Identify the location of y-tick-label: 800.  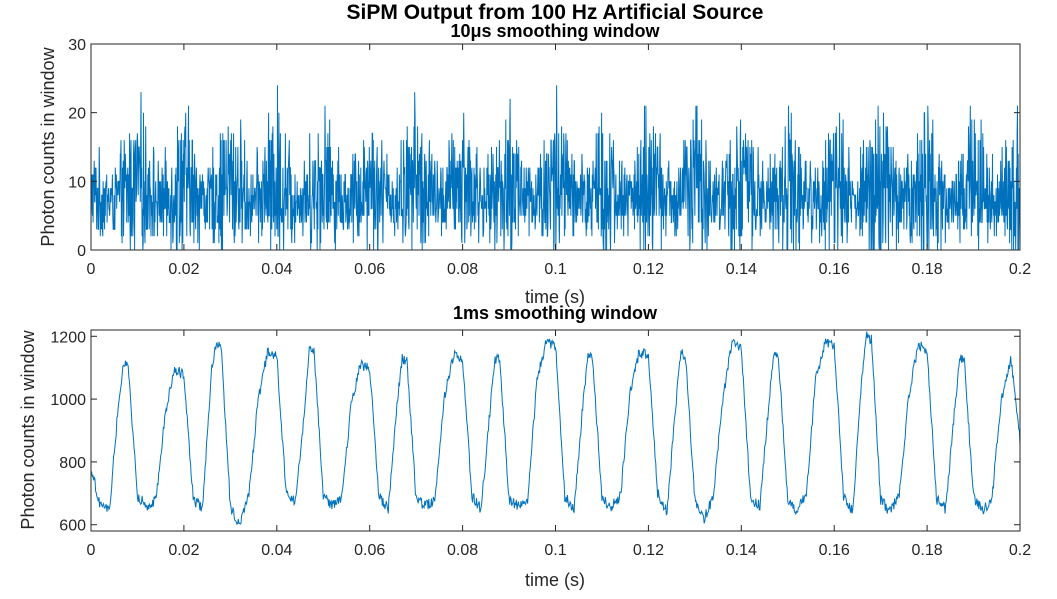
(72, 463).